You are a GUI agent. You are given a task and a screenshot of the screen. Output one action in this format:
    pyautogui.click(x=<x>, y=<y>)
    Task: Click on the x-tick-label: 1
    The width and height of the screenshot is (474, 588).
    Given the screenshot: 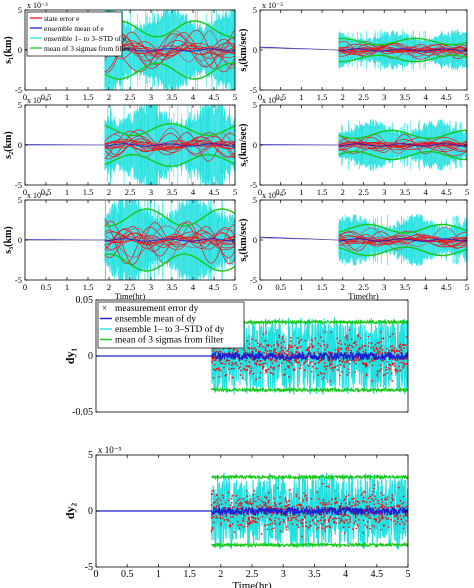 What is the action you would take?
    pyautogui.click(x=67, y=287)
    